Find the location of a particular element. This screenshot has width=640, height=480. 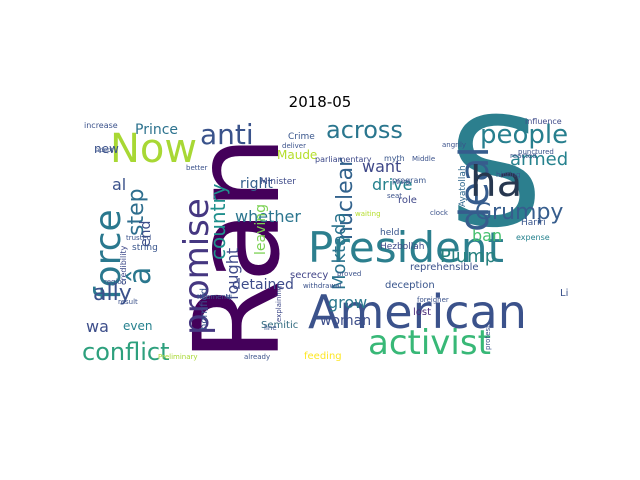

word-30: detained is located at coordinates (263, 285).